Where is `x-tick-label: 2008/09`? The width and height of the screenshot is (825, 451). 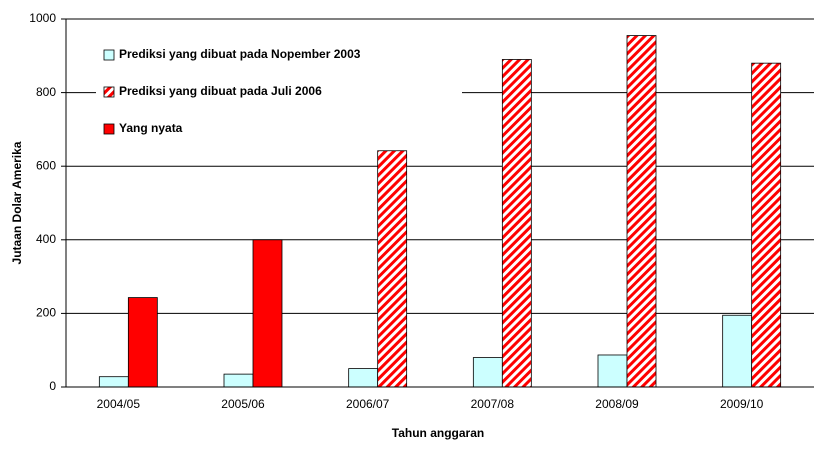 x-tick-label: 2008/09 is located at coordinates (617, 404).